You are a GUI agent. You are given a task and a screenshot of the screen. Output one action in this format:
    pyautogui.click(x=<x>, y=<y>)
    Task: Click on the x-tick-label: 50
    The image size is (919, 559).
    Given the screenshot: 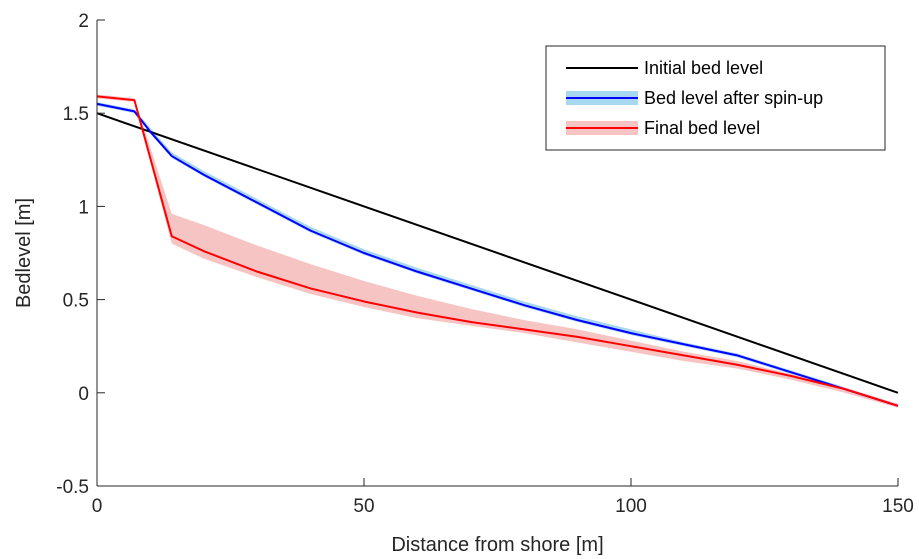 What is the action you would take?
    pyautogui.click(x=363, y=506)
    